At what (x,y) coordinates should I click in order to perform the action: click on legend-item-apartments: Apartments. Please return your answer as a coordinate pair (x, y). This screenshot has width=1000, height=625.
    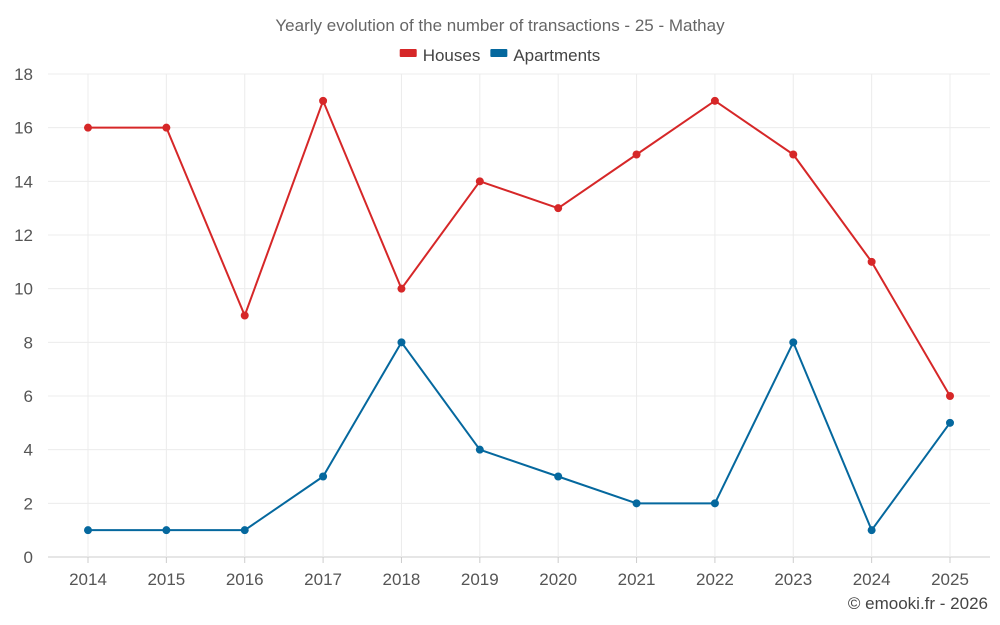
    Looking at the image, I should click on (545, 55).